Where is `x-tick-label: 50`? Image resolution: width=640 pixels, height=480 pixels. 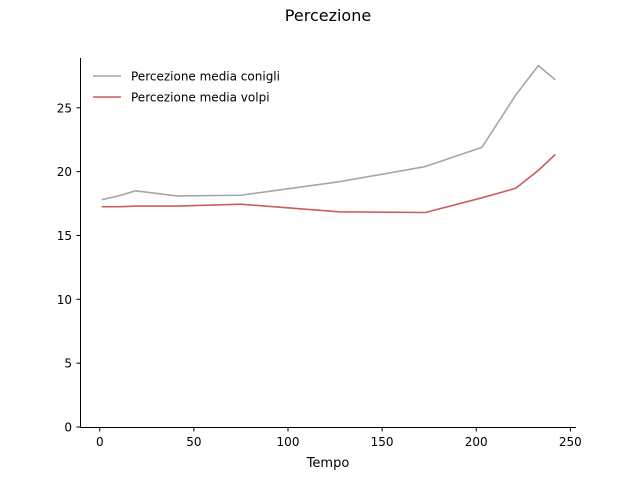
x-tick-label: 50 is located at coordinates (193, 442).